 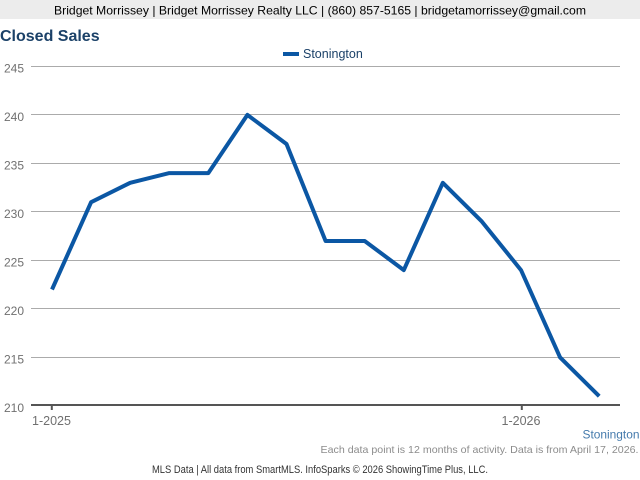 I want to click on svg-text: 230, so click(x=14, y=214).